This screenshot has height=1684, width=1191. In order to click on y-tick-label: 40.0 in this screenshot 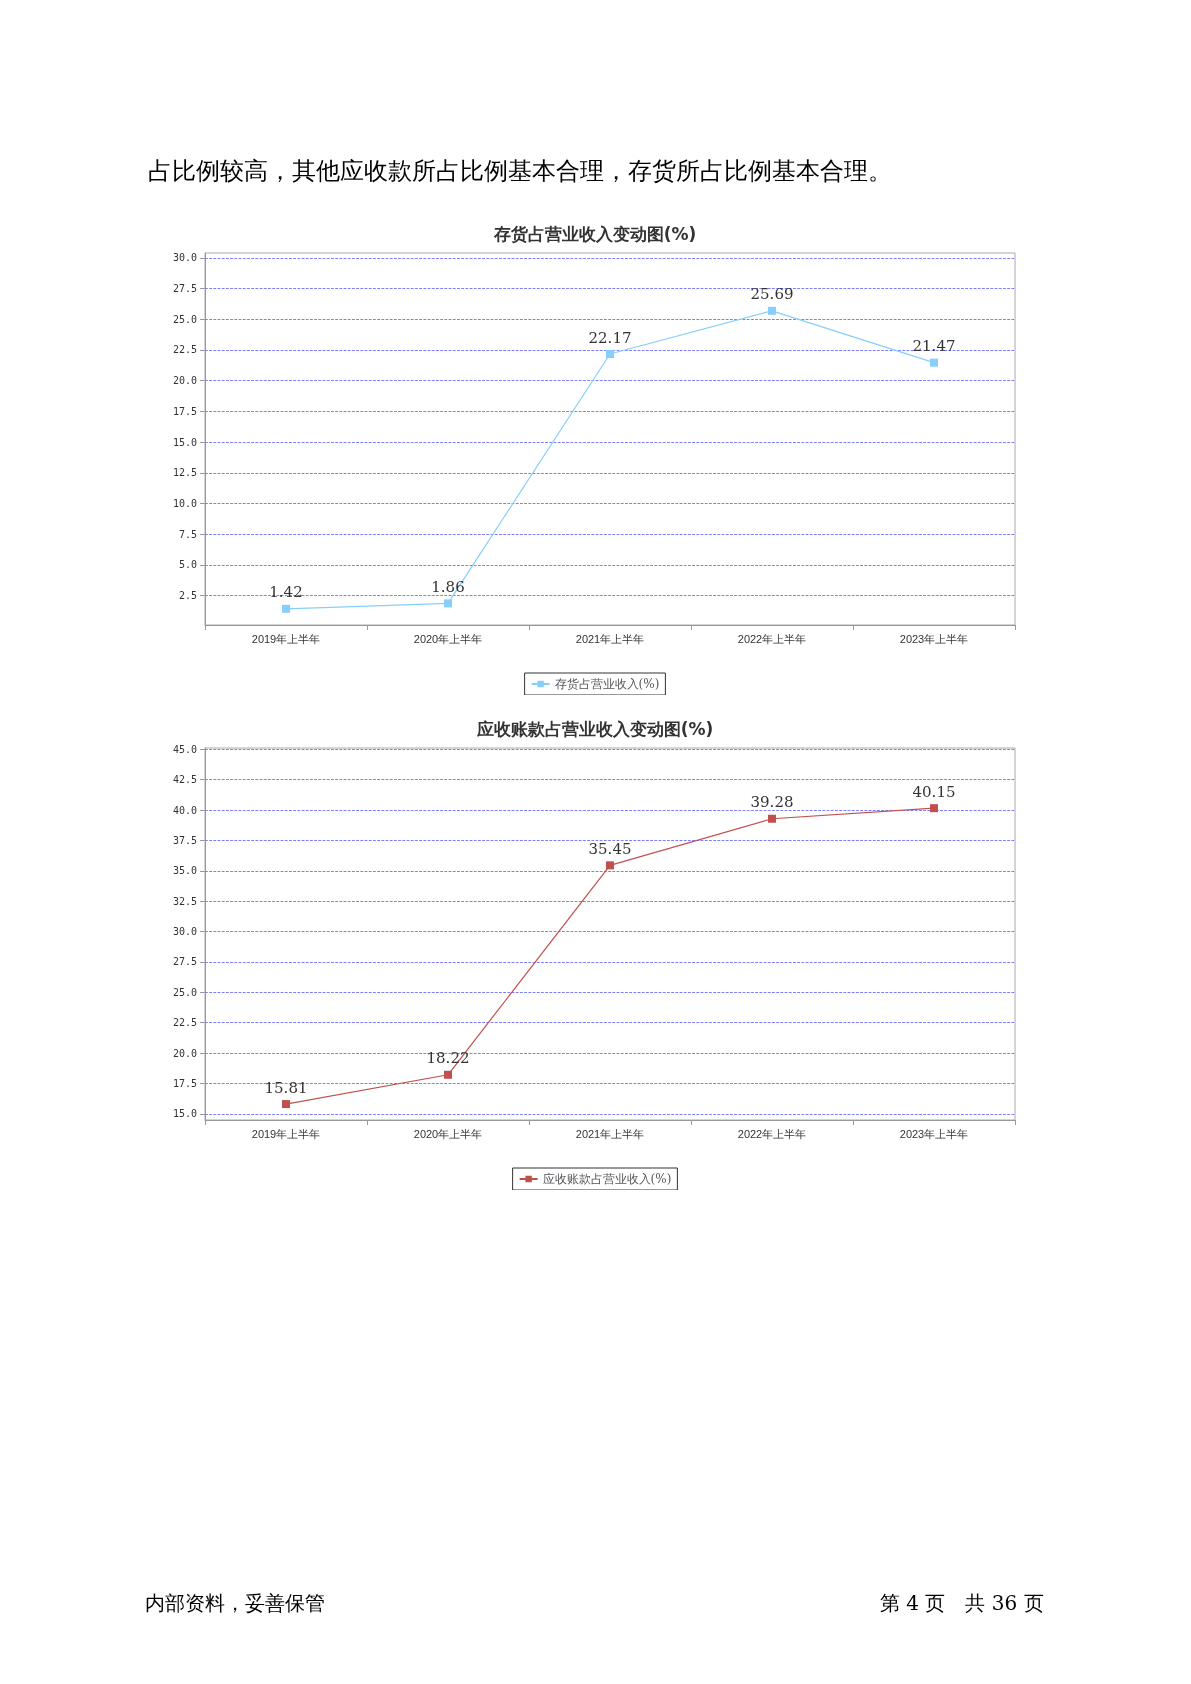, I will do `click(184, 810)`.